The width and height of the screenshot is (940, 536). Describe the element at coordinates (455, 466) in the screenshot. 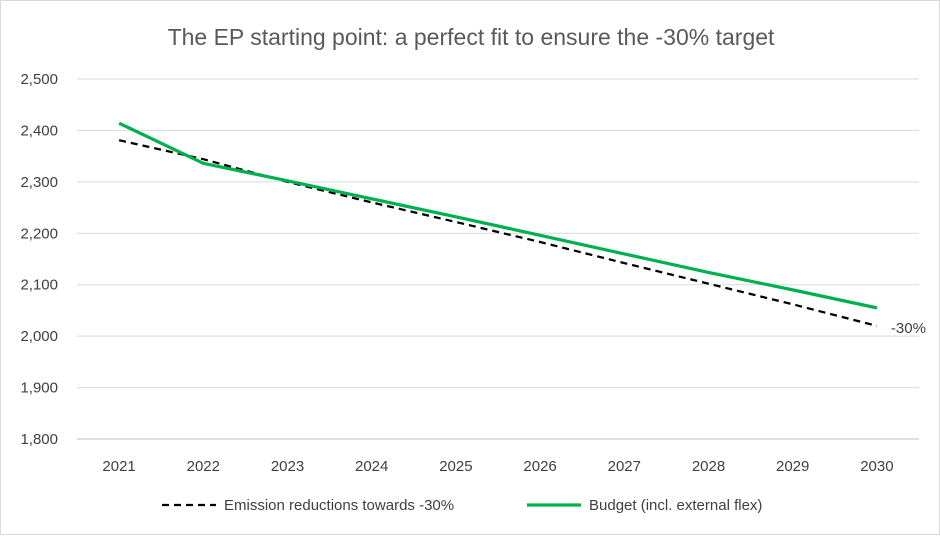

I see `x-tick-label: 2025` at that location.